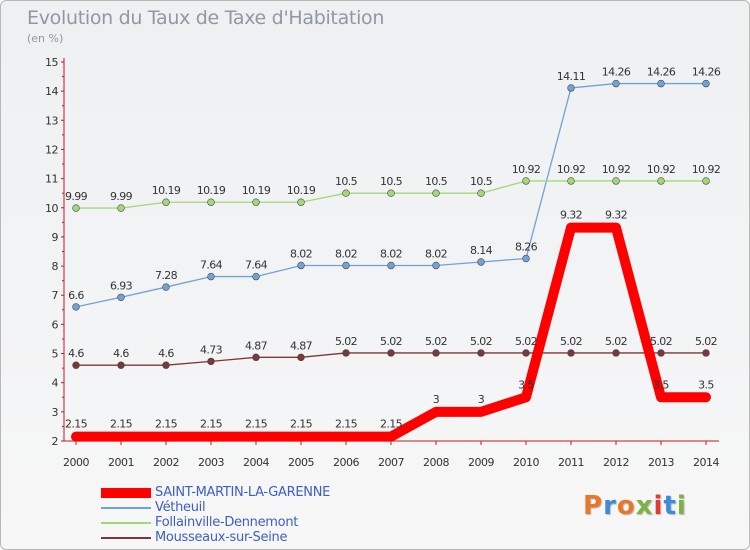 Image resolution: width=750 pixels, height=550 pixels. I want to click on data-label-vetheuil: 8.14, so click(481, 250).